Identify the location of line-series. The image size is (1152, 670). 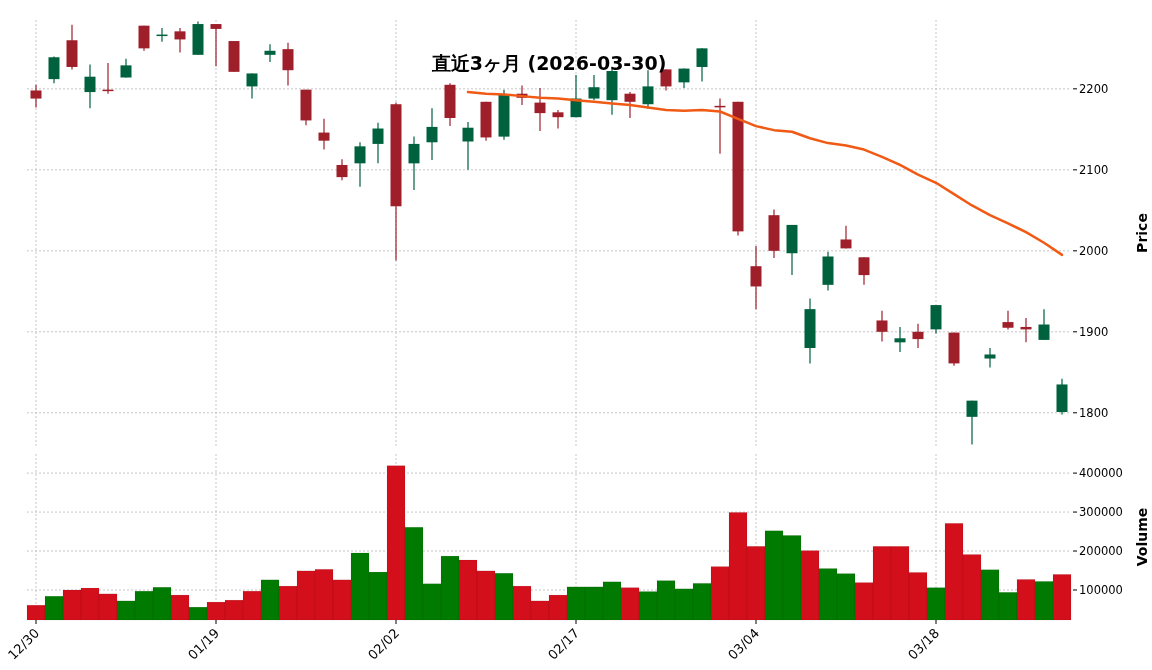
(765, 173).